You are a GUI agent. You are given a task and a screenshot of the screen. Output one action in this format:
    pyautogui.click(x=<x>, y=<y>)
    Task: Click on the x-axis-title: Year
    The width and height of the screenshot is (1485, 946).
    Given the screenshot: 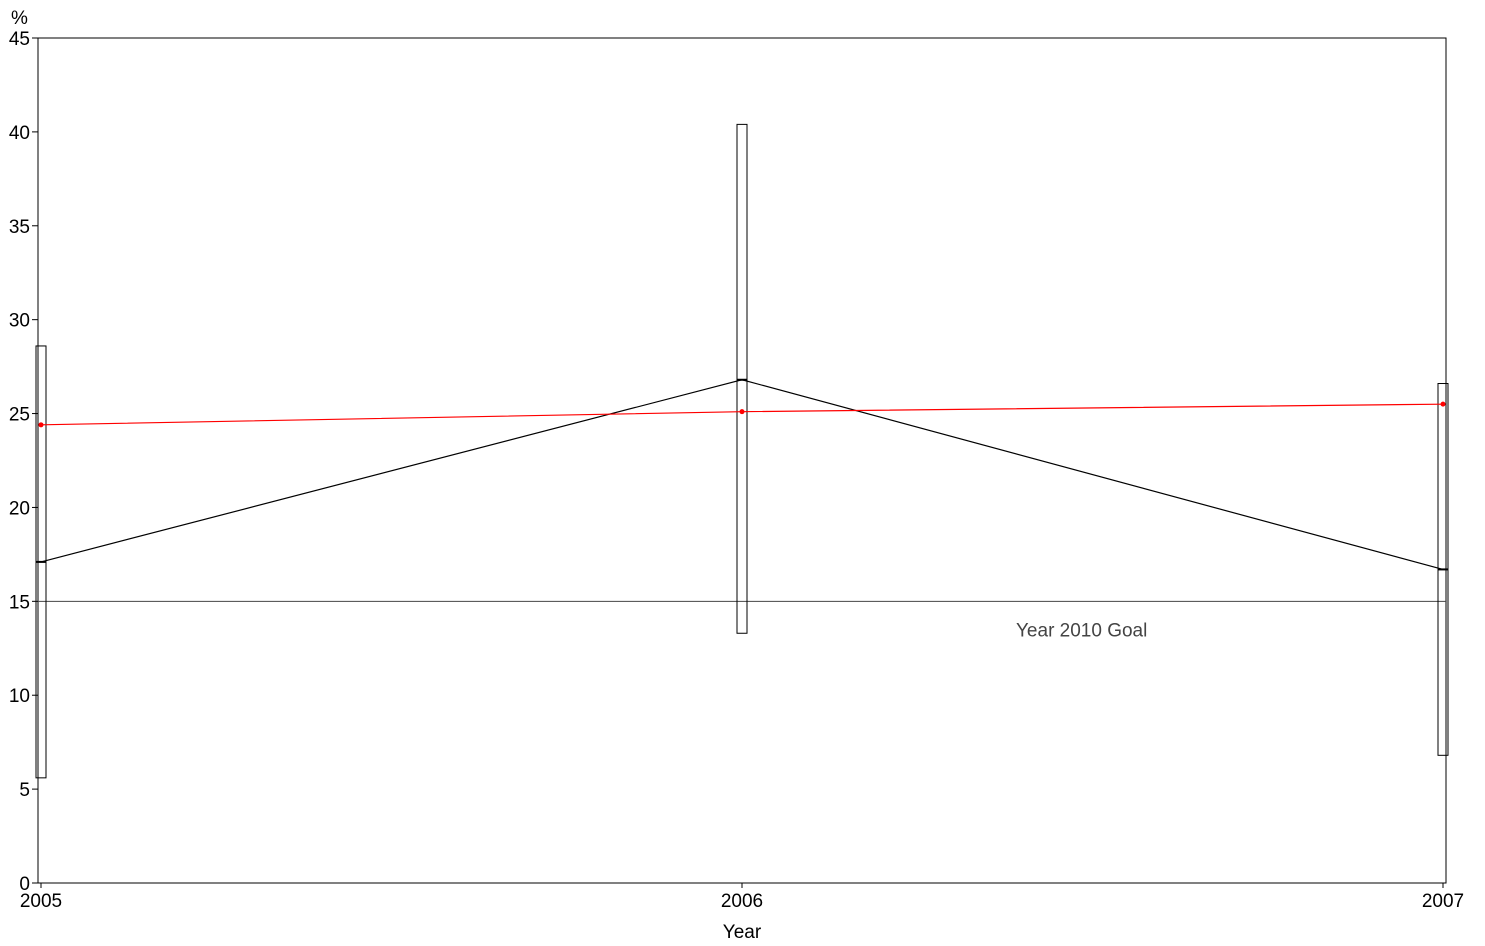 What is the action you would take?
    pyautogui.click(x=742, y=932)
    